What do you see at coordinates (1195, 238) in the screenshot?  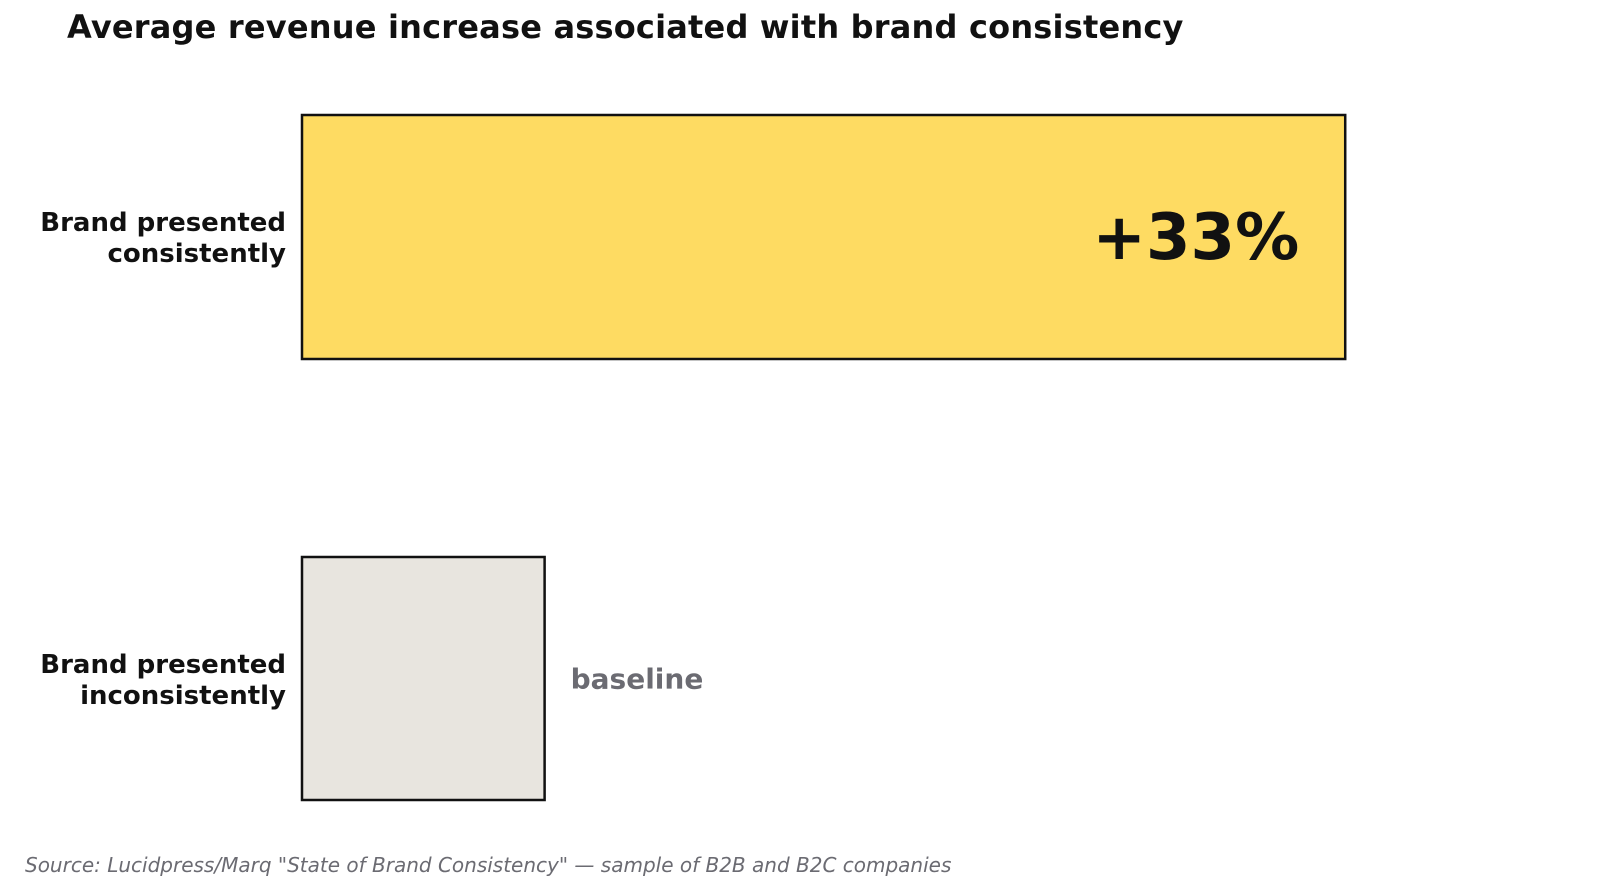 I see `data-label-consistent: +33%` at bounding box center [1195, 238].